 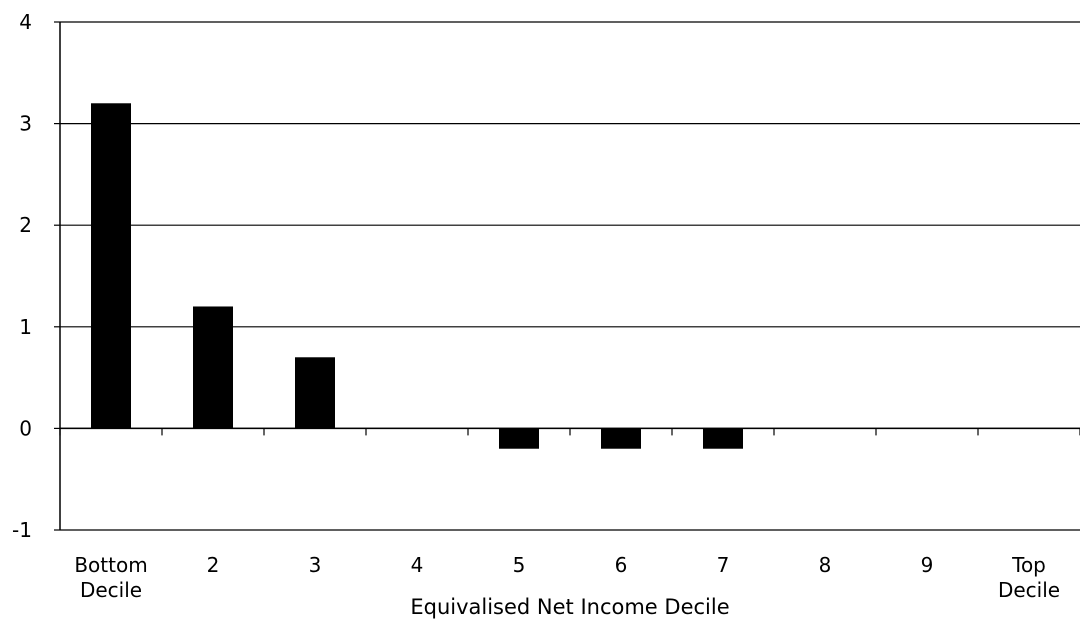 I want to click on x-tick-label-line: 4, so click(x=417, y=565).